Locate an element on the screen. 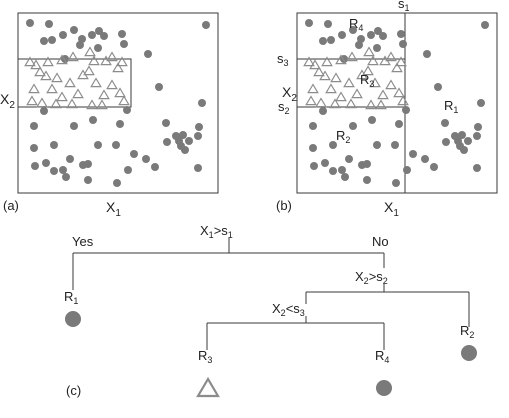 The height and width of the screenshot is (418, 509). split-label-s3: s3 is located at coordinates (283, 59).